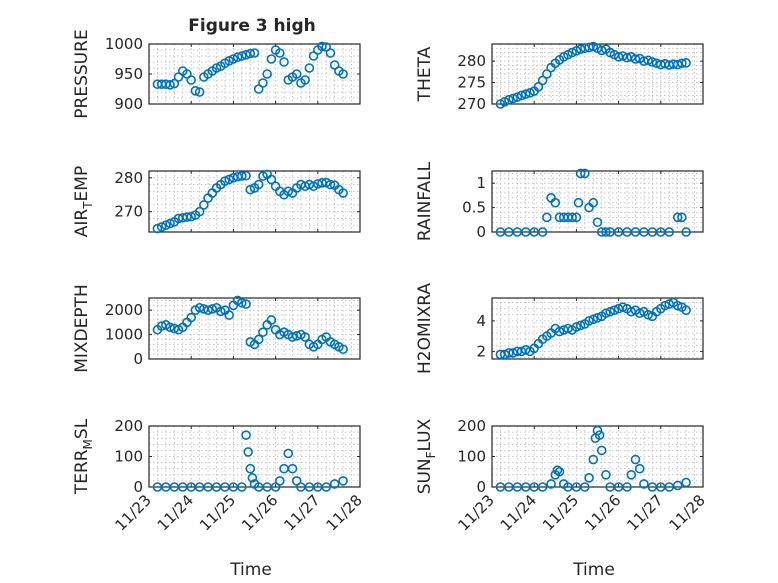 The height and width of the screenshot is (583, 778). I want to click on y-axis-label: AIRTEMP, so click(83, 201).